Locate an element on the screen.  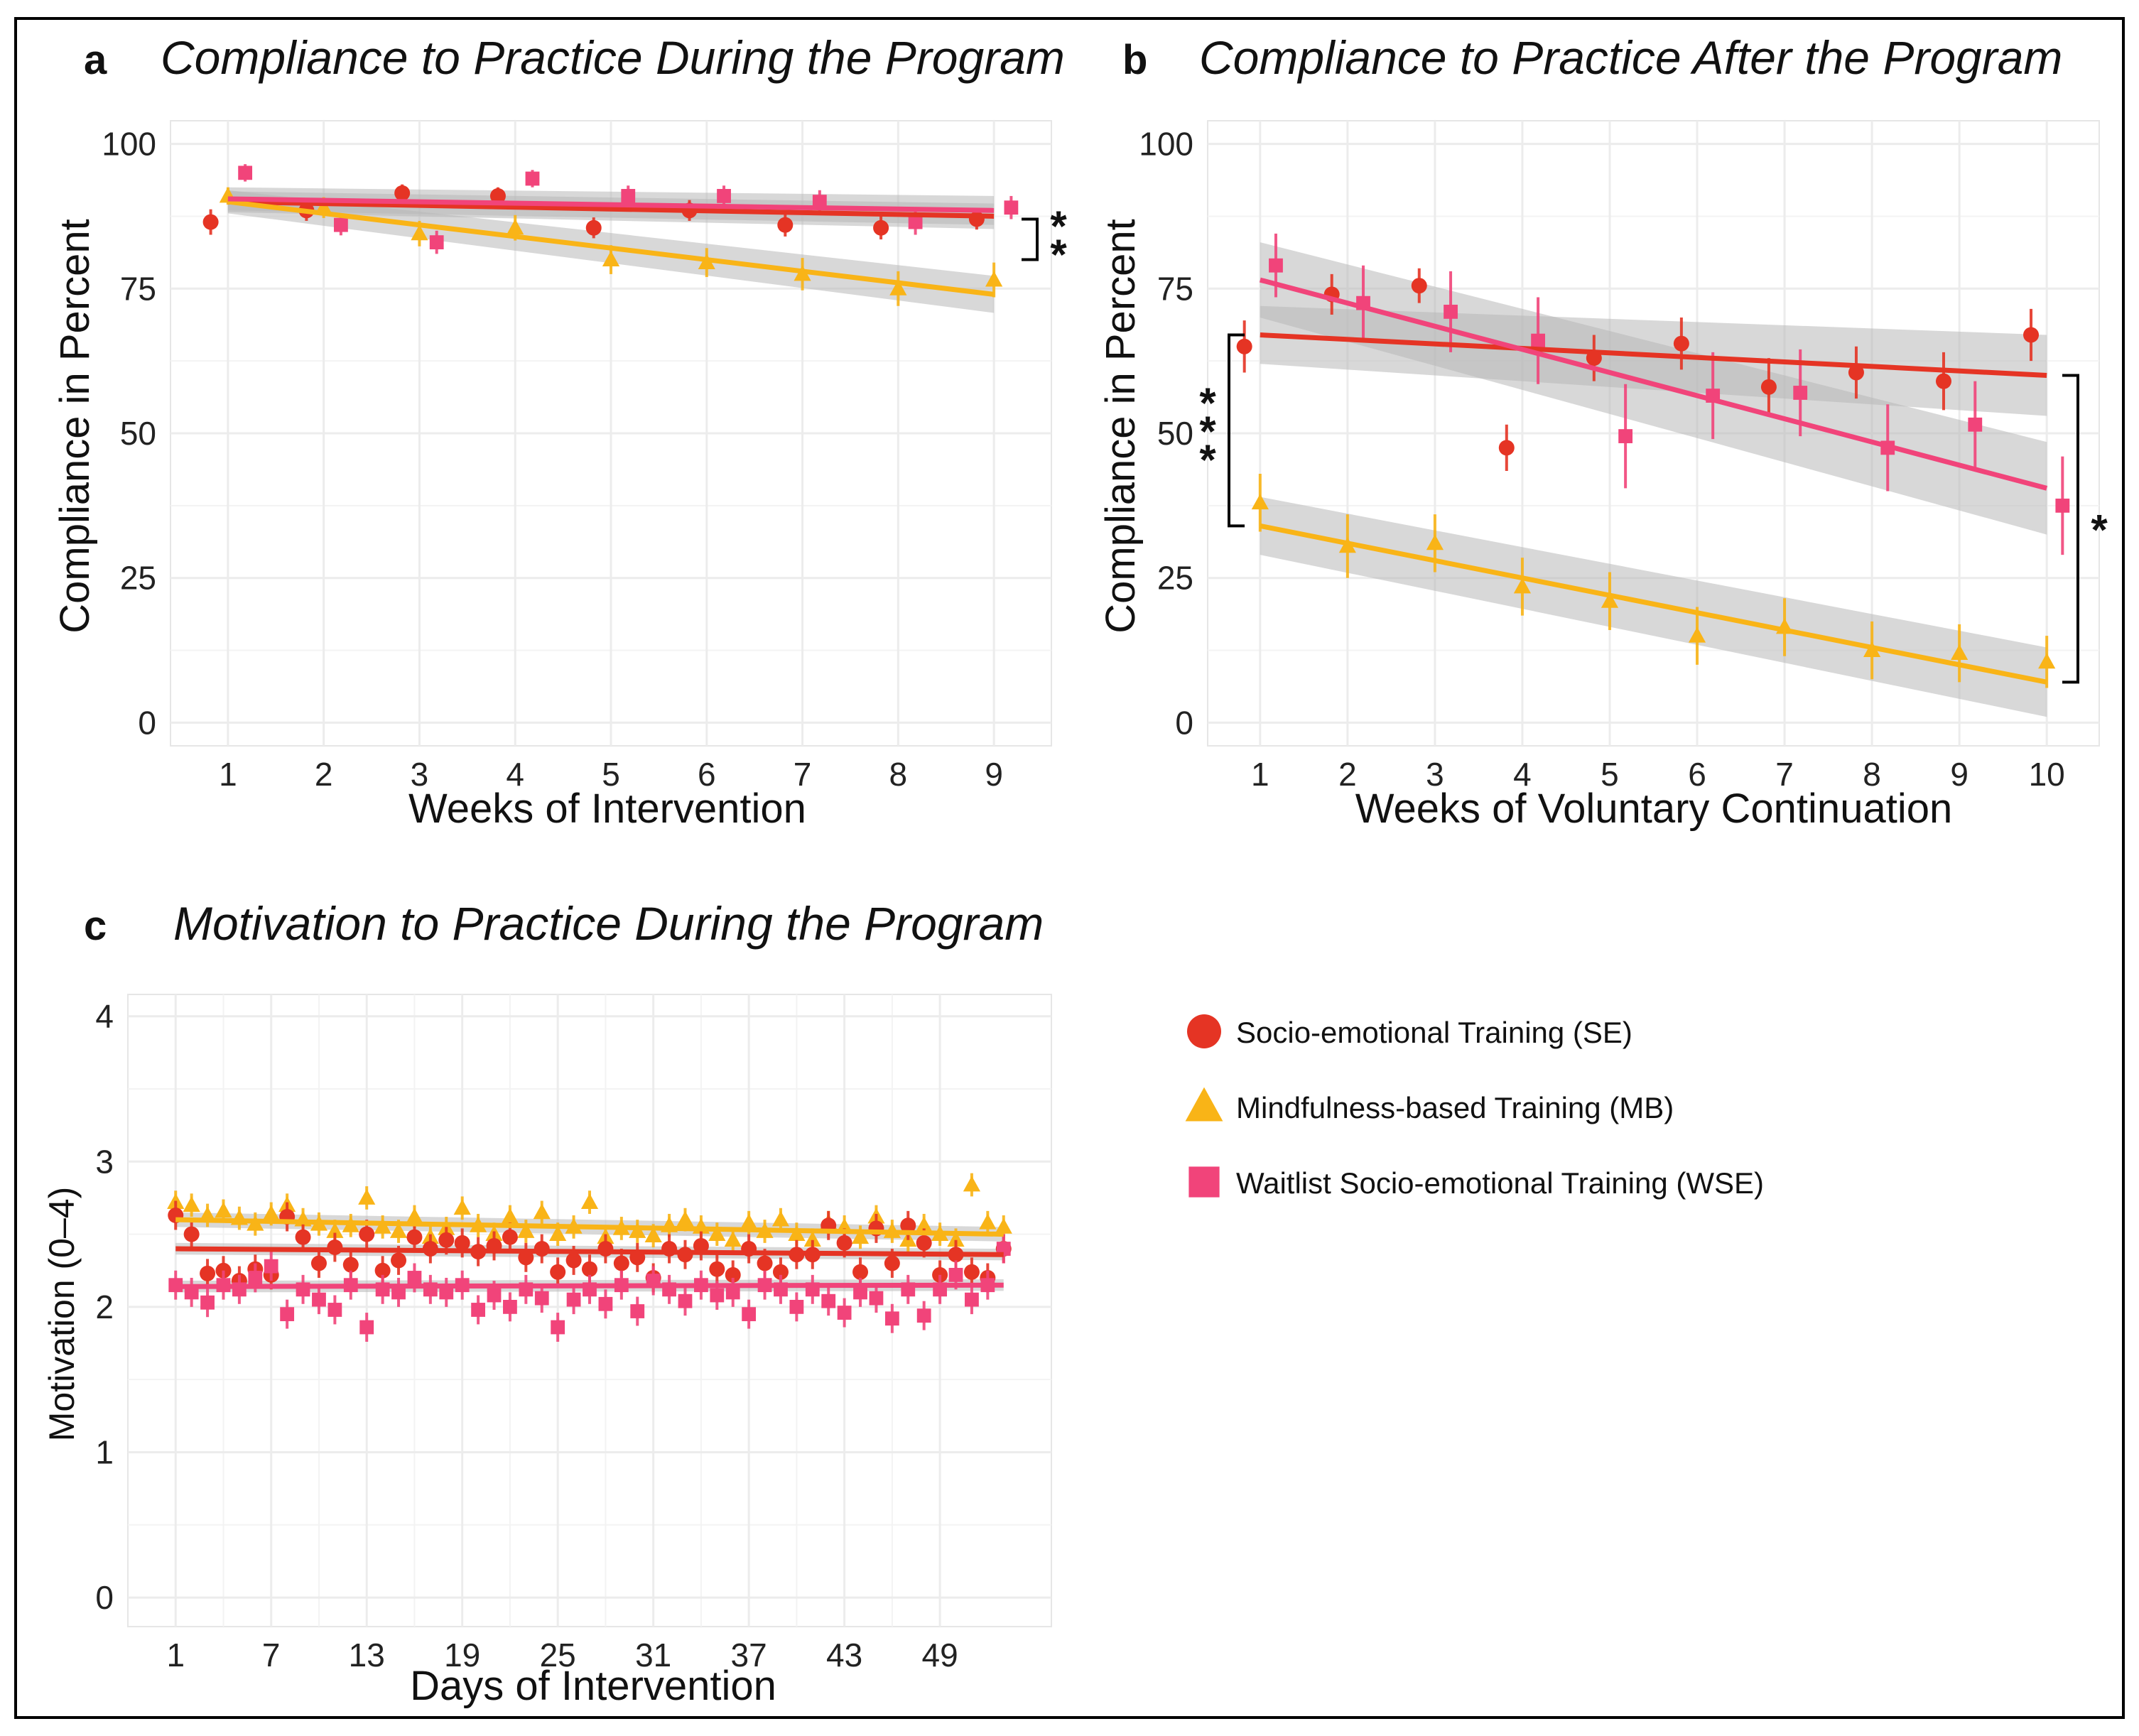
panel-a-x-tick-7: 8 is located at coordinates (898, 774).